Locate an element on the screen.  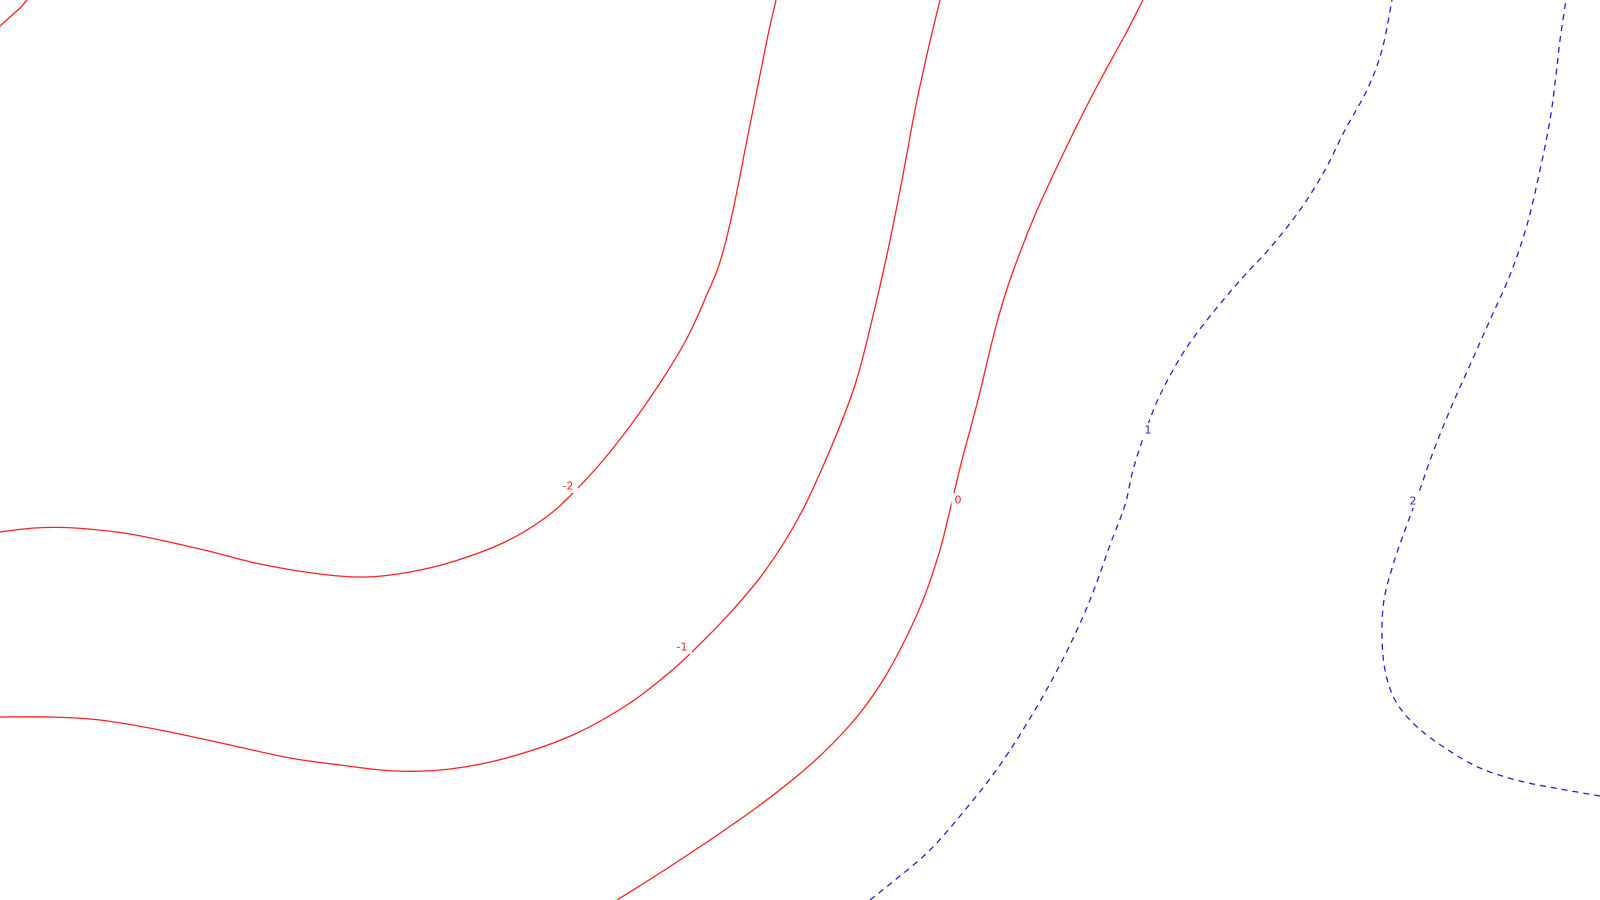
contour-label-level-minus-2: -2 is located at coordinates (568, 486).